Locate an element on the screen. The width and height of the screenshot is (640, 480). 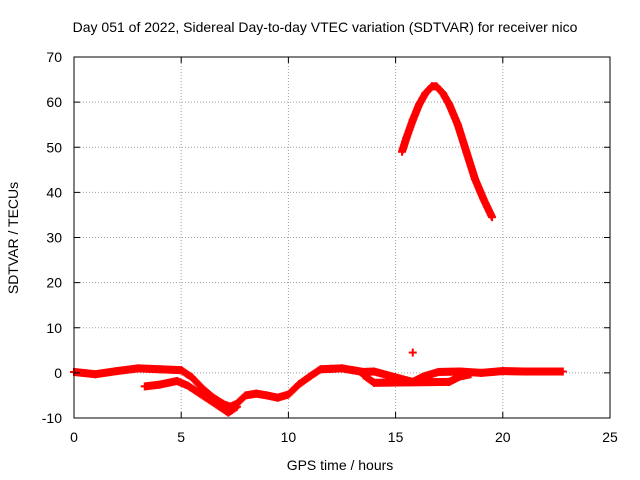
track-low-tail-point is located at coordinates (470, 374).